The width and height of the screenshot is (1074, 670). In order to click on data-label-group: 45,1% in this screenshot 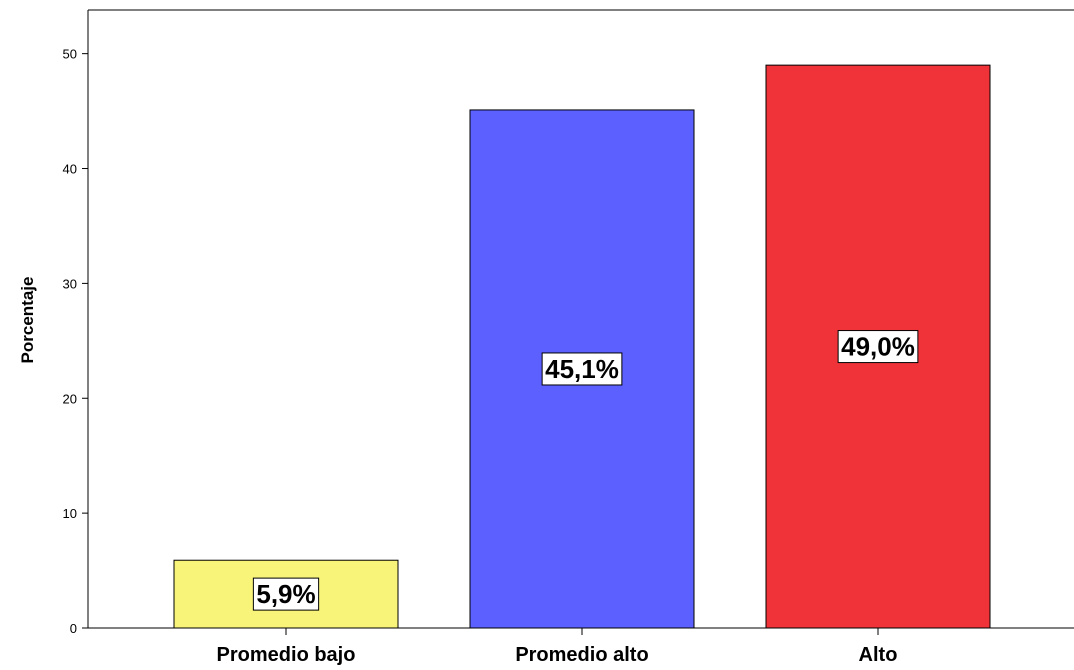, I will do `click(582, 369)`.